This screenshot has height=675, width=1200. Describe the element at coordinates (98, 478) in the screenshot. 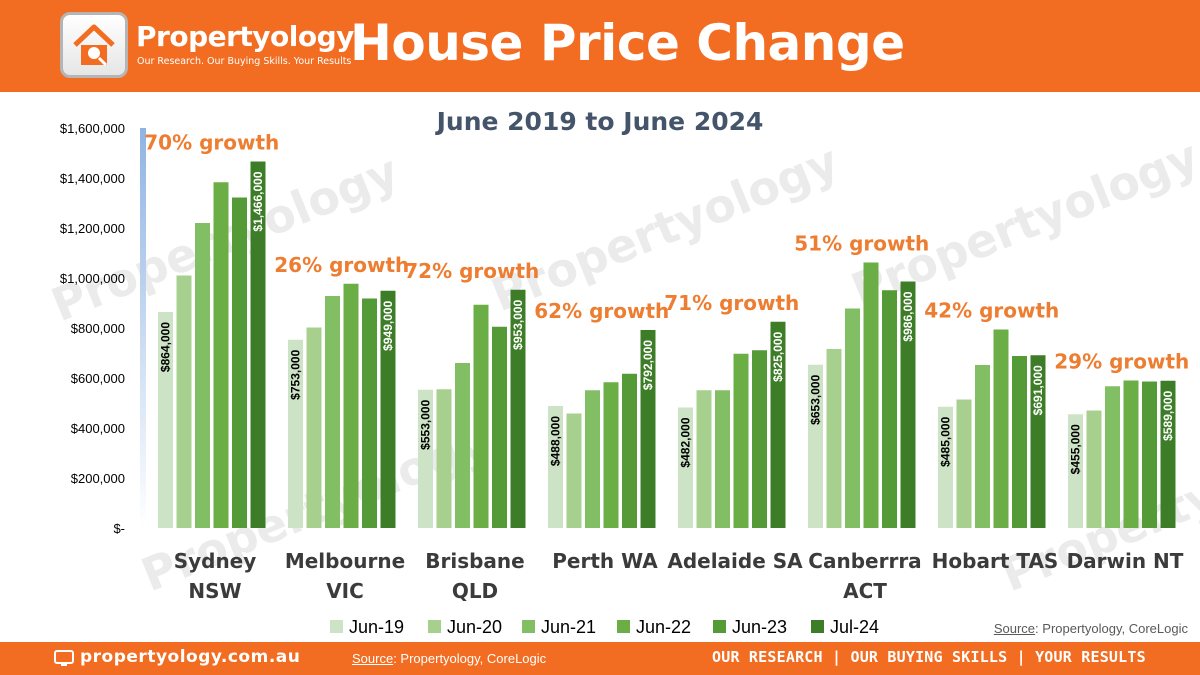

I see `y-tick-label: $200,000` at that location.